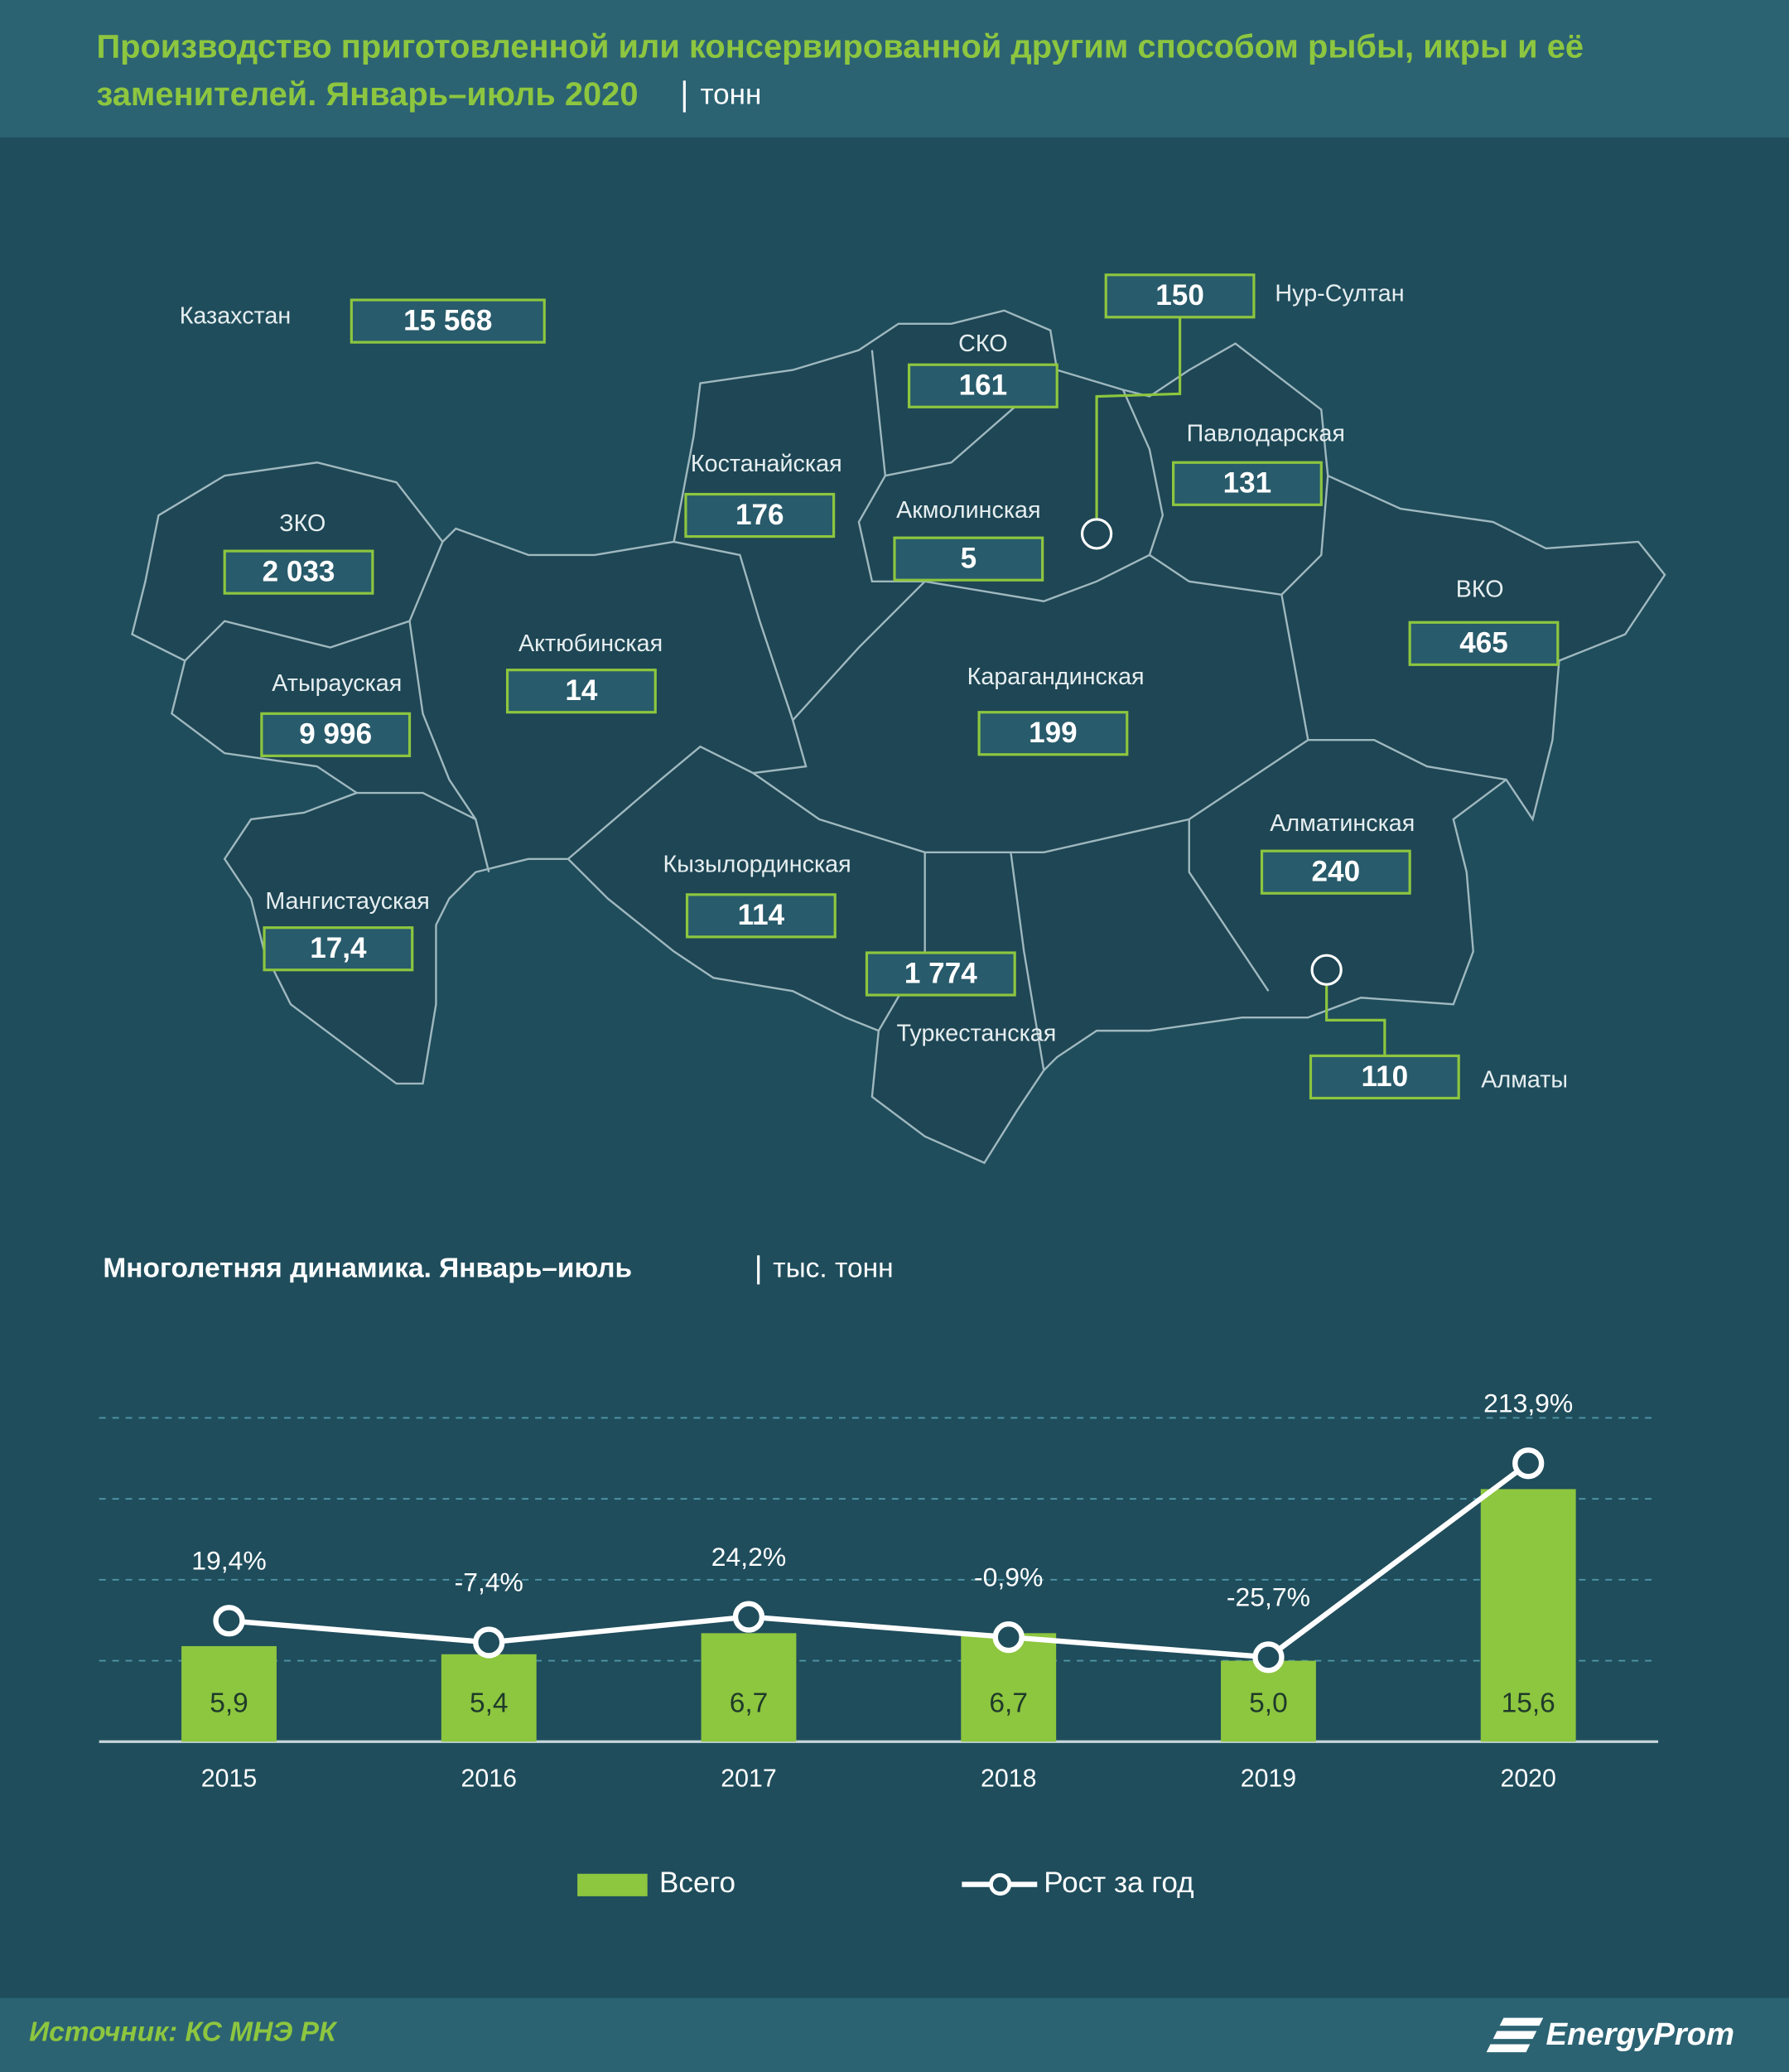  Describe the element at coordinates (1339, 294) in the screenshot. I see `region-name: Нур-Султан` at that location.